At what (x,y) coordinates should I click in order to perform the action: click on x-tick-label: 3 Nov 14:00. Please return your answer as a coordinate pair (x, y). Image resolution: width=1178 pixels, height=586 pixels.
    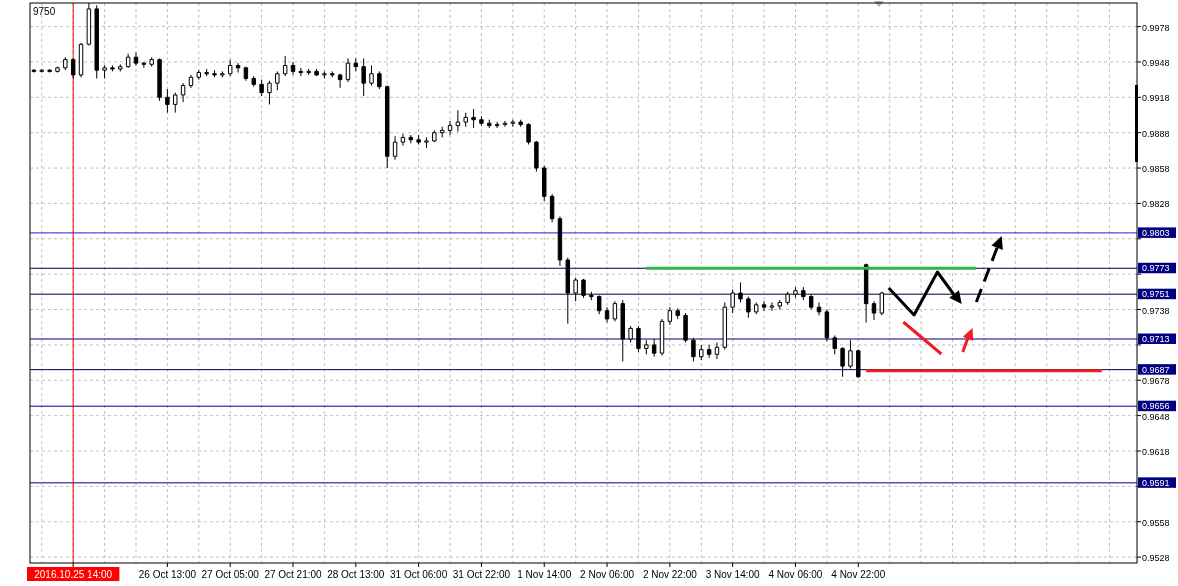
    Looking at the image, I should click on (733, 574).